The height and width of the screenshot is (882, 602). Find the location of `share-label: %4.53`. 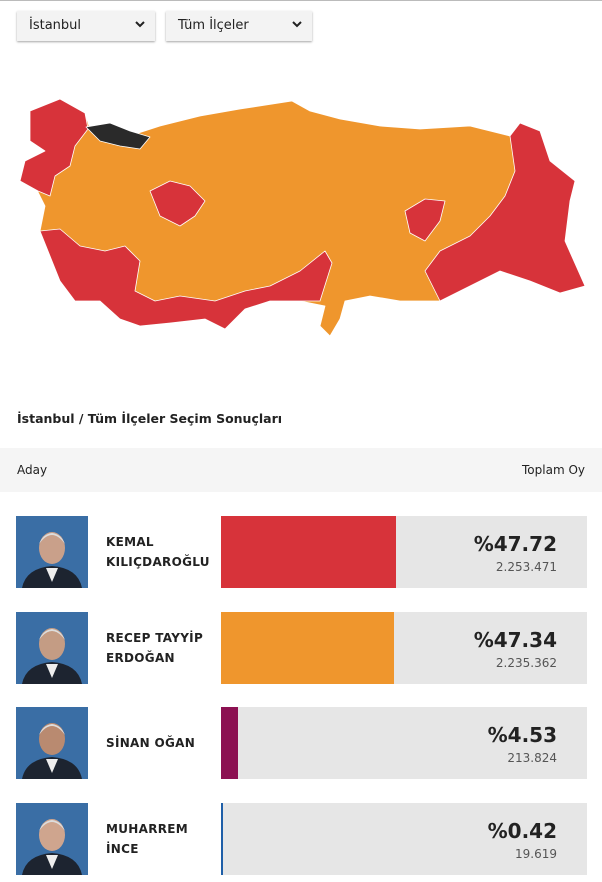

share-label: %4.53 is located at coordinates (522, 735).